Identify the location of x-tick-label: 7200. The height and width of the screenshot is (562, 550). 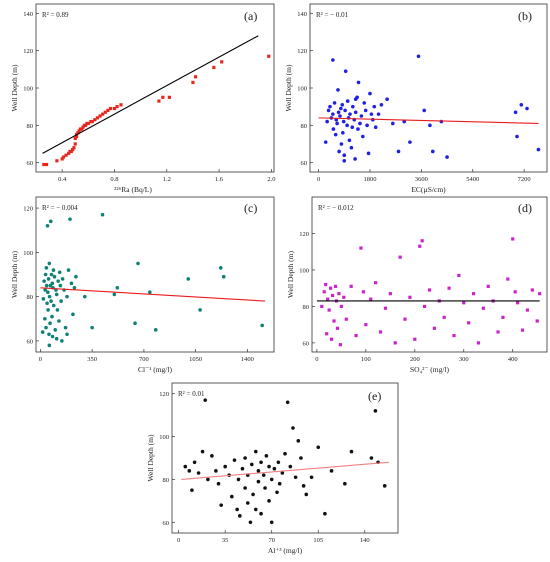
(524, 179).